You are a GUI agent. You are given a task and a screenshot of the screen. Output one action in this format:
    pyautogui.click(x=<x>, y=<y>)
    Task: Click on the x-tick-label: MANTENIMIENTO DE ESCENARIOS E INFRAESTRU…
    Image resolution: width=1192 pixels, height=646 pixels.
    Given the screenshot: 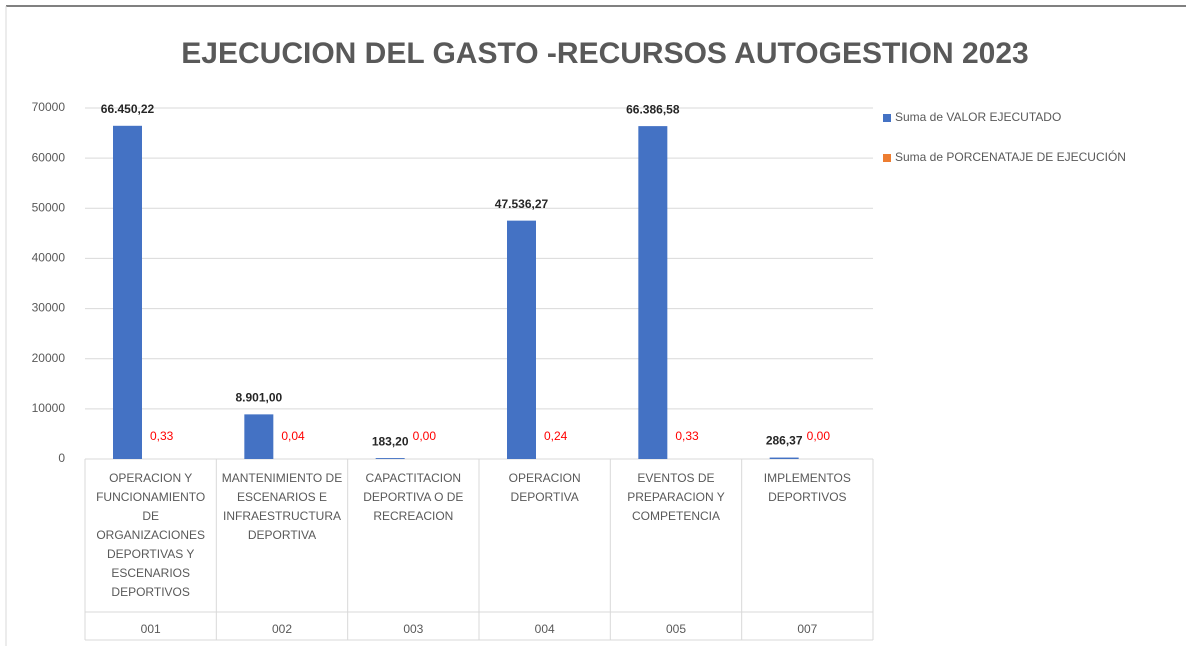 What is the action you would take?
    pyautogui.click(x=282, y=506)
    